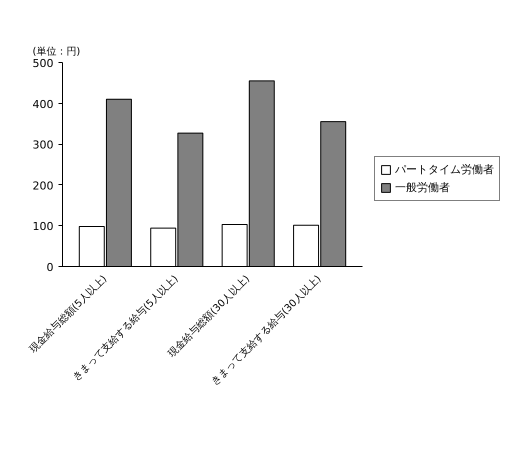 The height and width of the screenshot is (470, 521). What do you see at coordinates (43, 227) in the screenshot?
I see `y-tick-label: 100` at bounding box center [43, 227].